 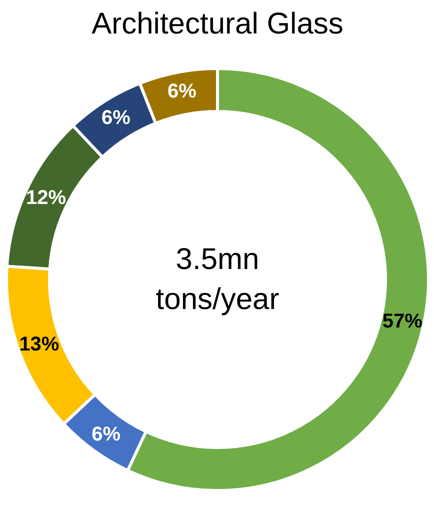 What do you see at coordinates (39, 344) in the screenshot?
I see `data-label: 13%` at bounding box center [39, 344].